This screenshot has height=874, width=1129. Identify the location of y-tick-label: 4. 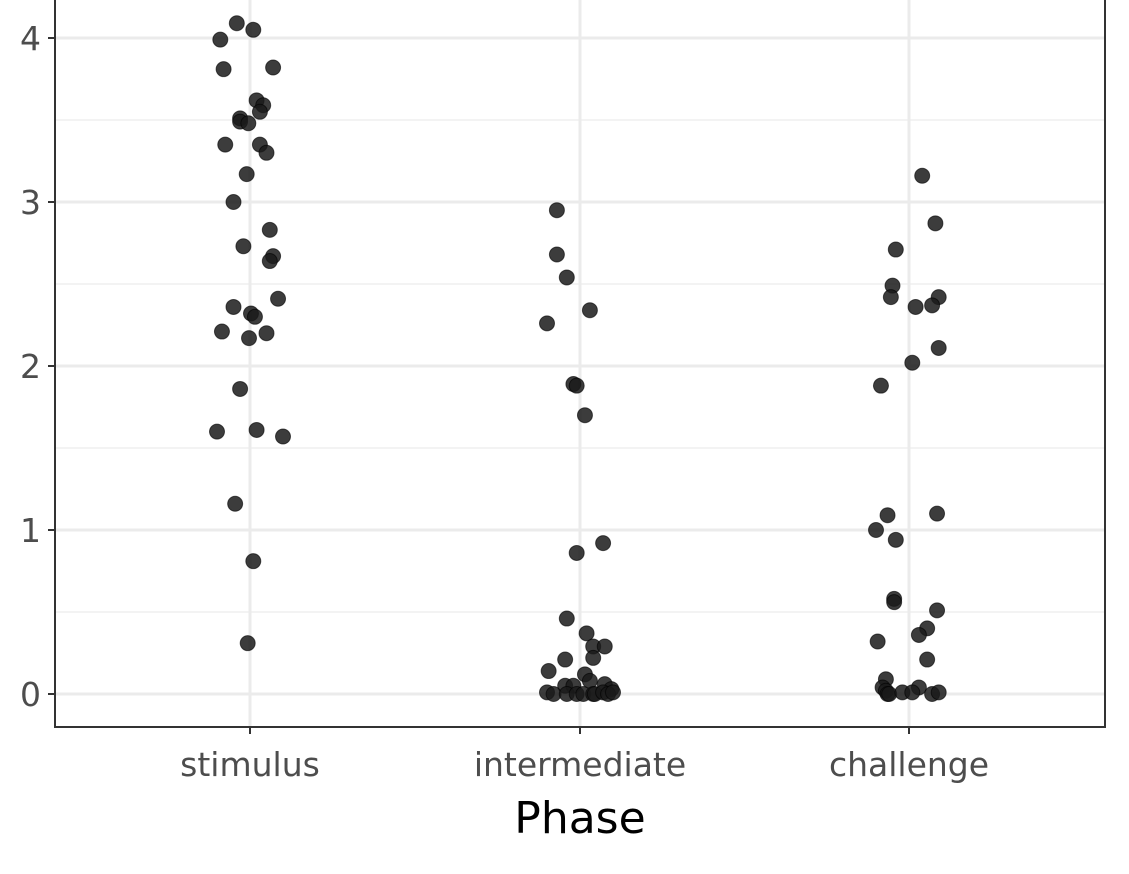
(30, 38).